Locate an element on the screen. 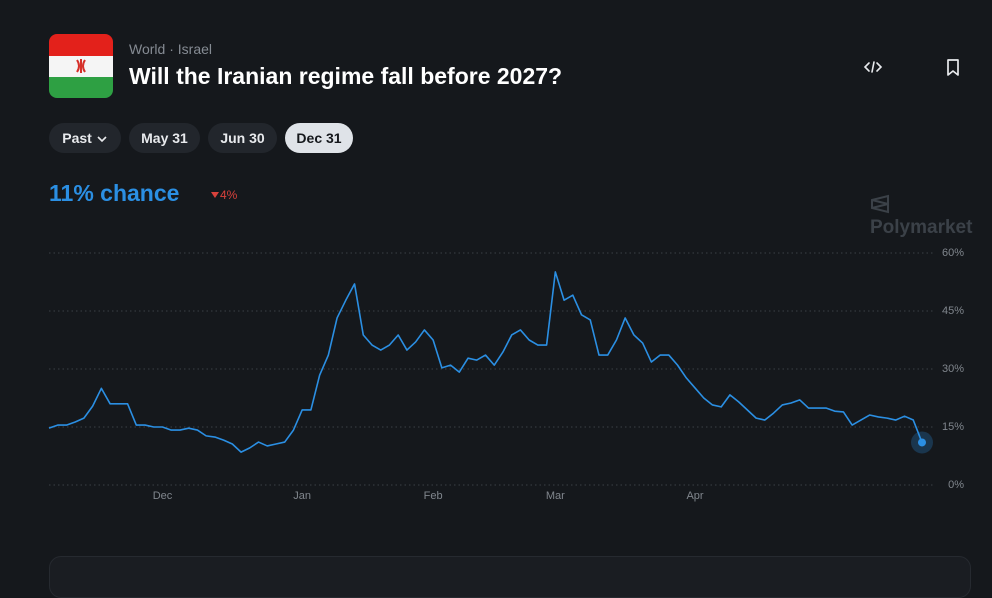 This screenshot has width=992, height=598. x-tick-label: Apr is located at coordinates (694, 496).